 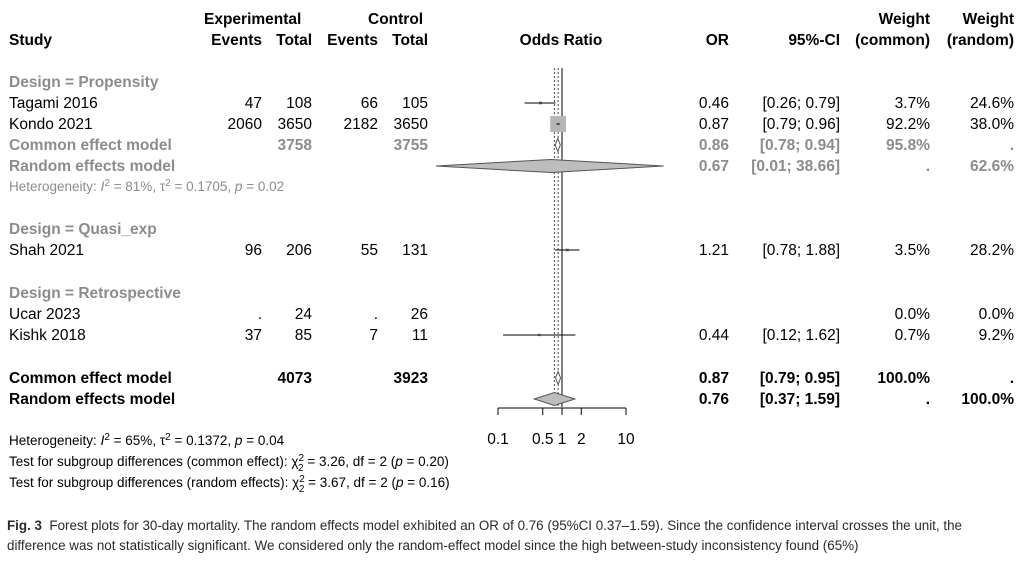 What do you see at coordinates (543, 439) in the screenshot?
I see `x-tick-label: 0.5` at bounding box center [543, 439].